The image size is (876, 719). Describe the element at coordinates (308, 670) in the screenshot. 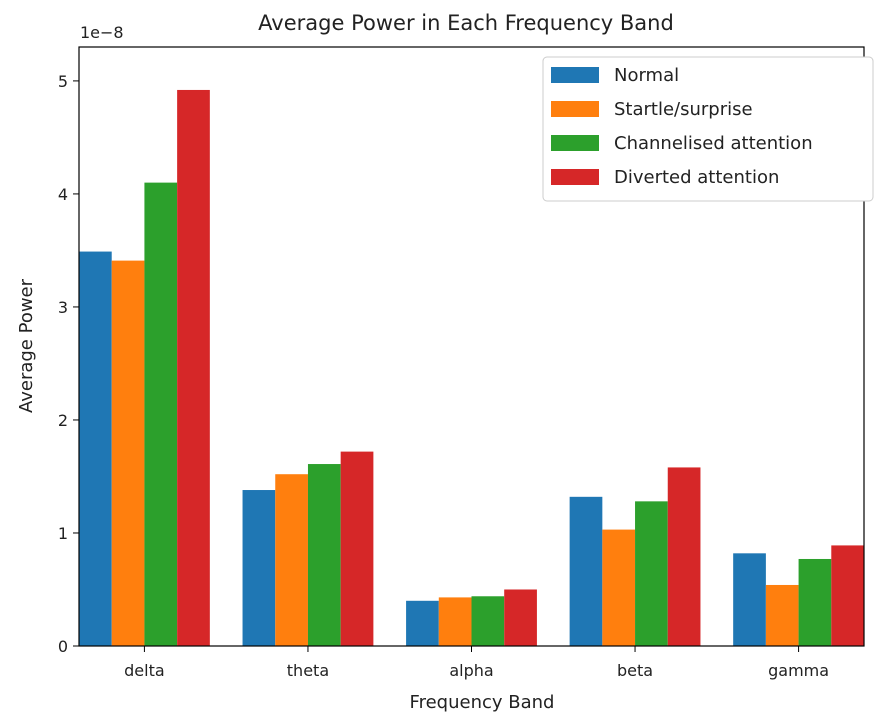

I see `x-tick-label: theta` at that location.